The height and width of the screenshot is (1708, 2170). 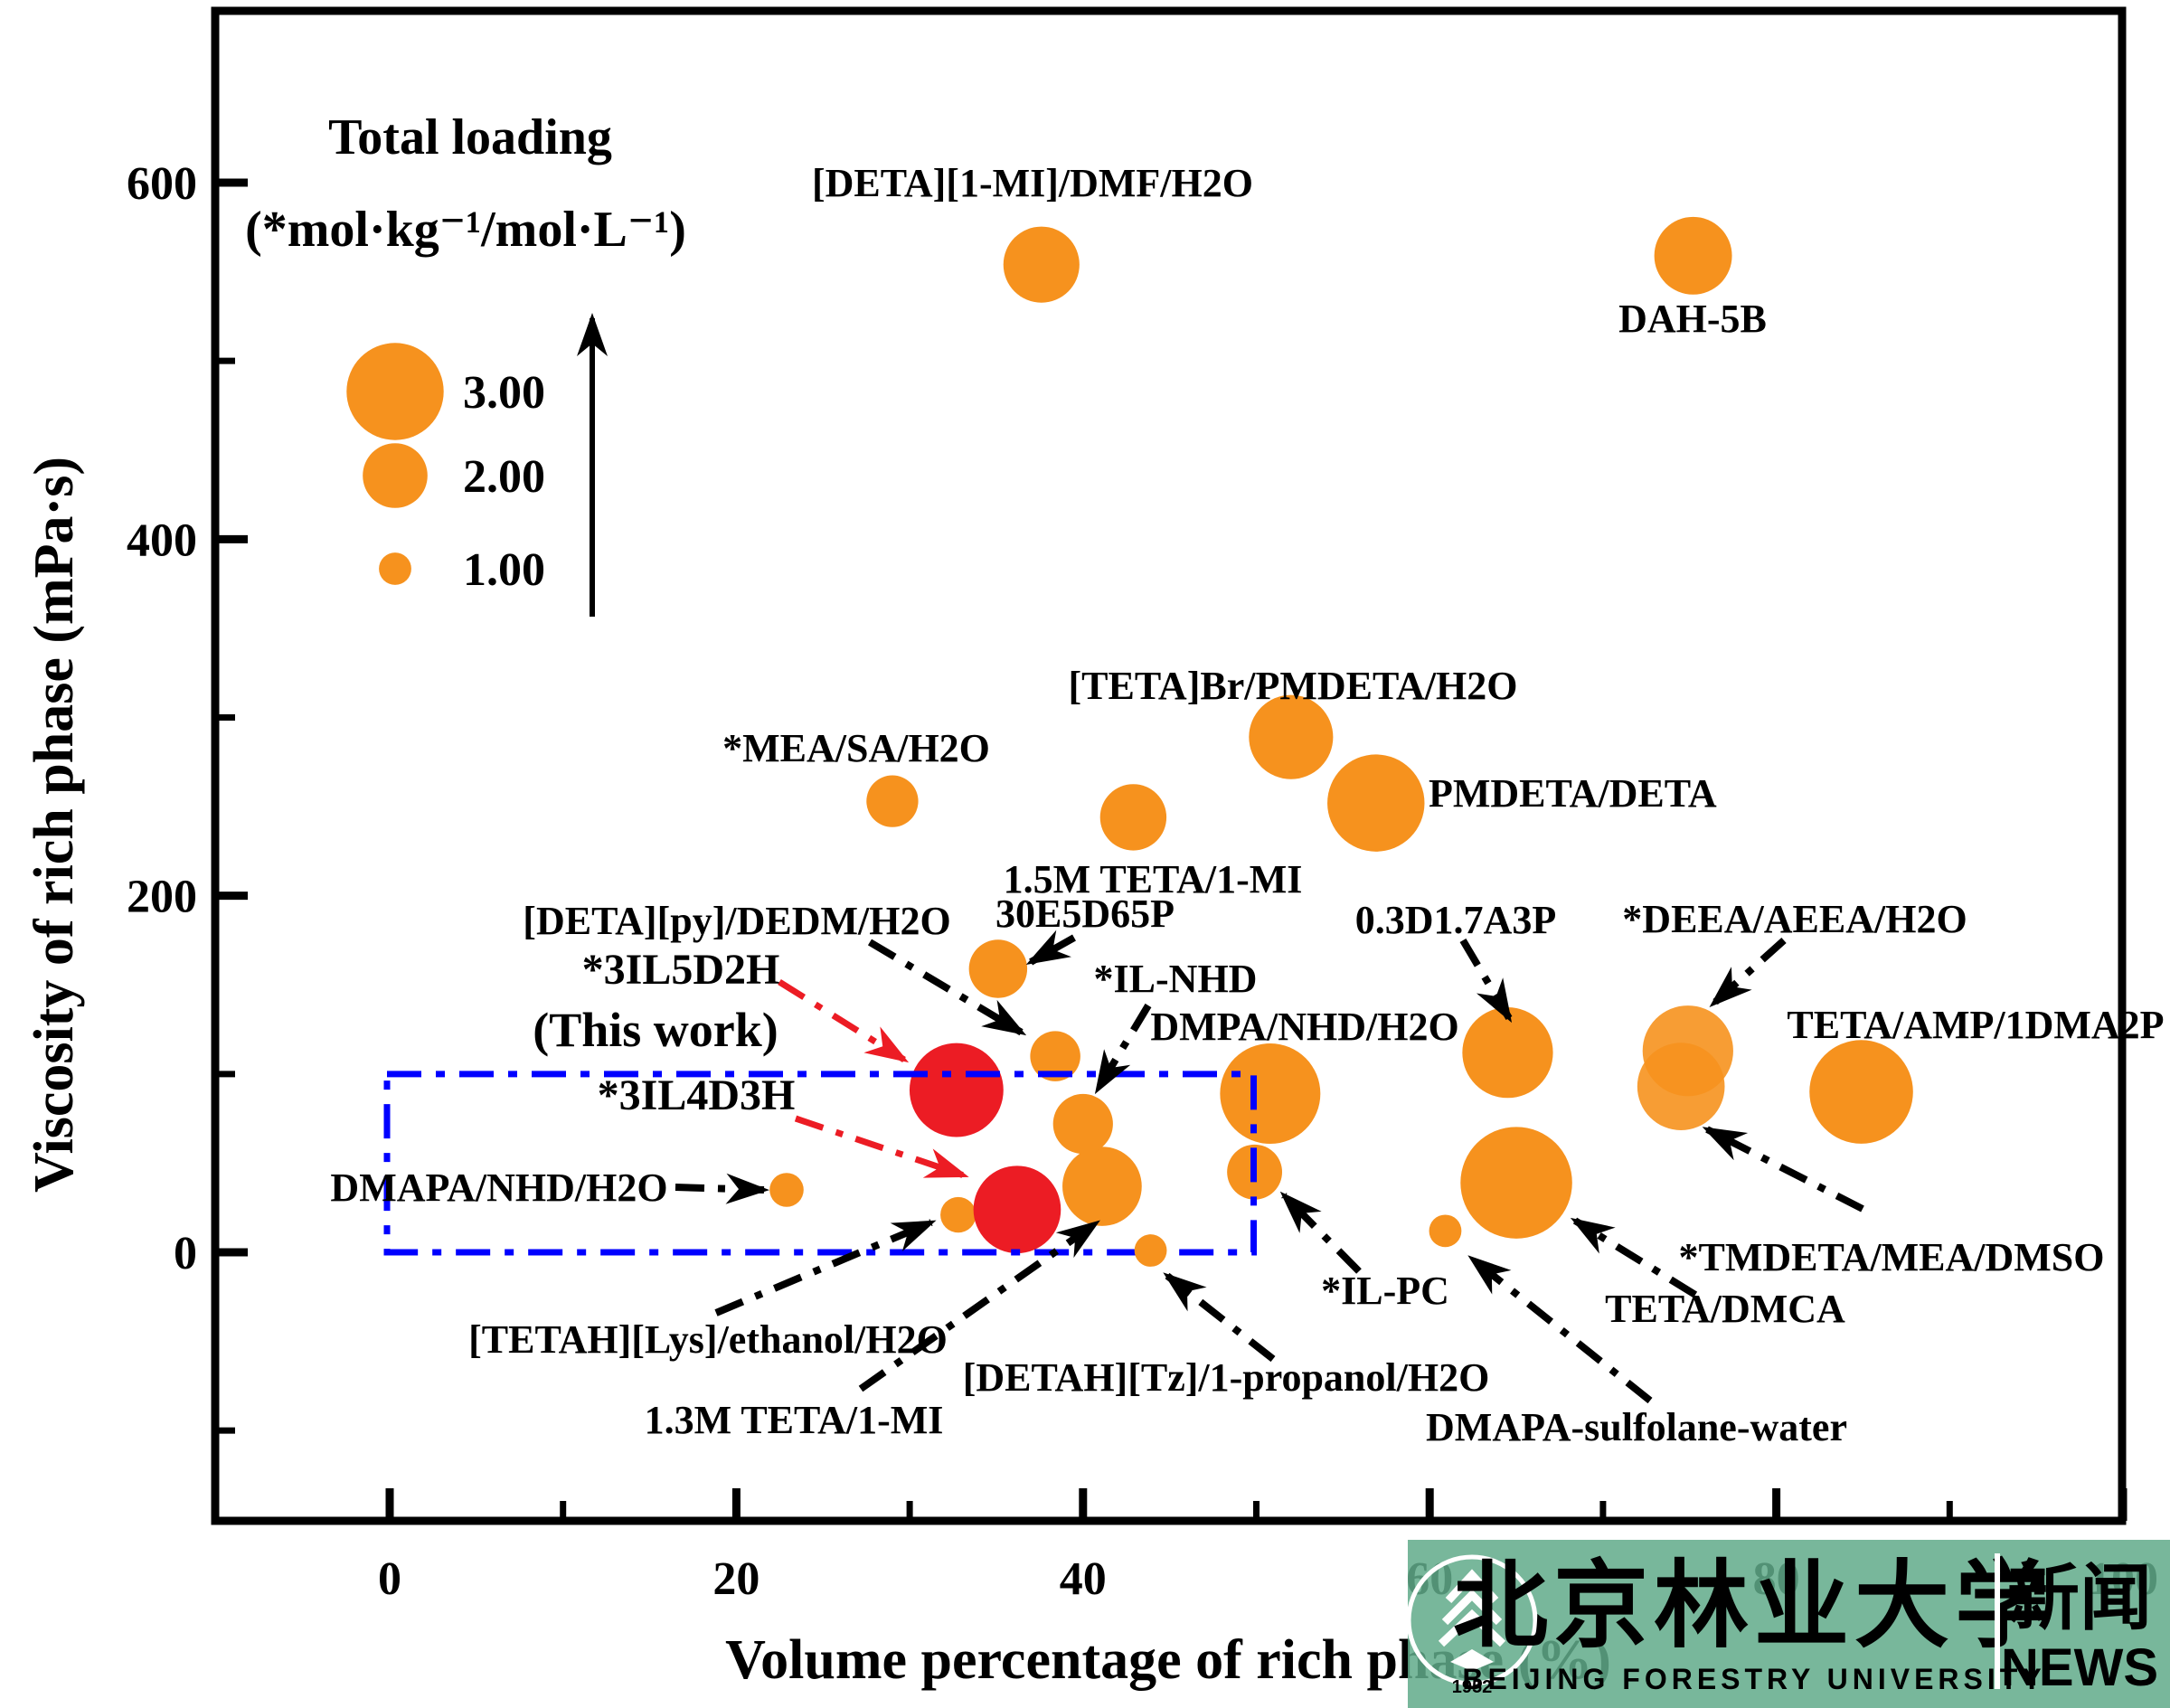 What do you see at coordinates (856, 748) in the screenshot?
I see `bubble-label-*MEA/SA/H2O: *MEA/SA/H2O` at bounding box center [856, 748].